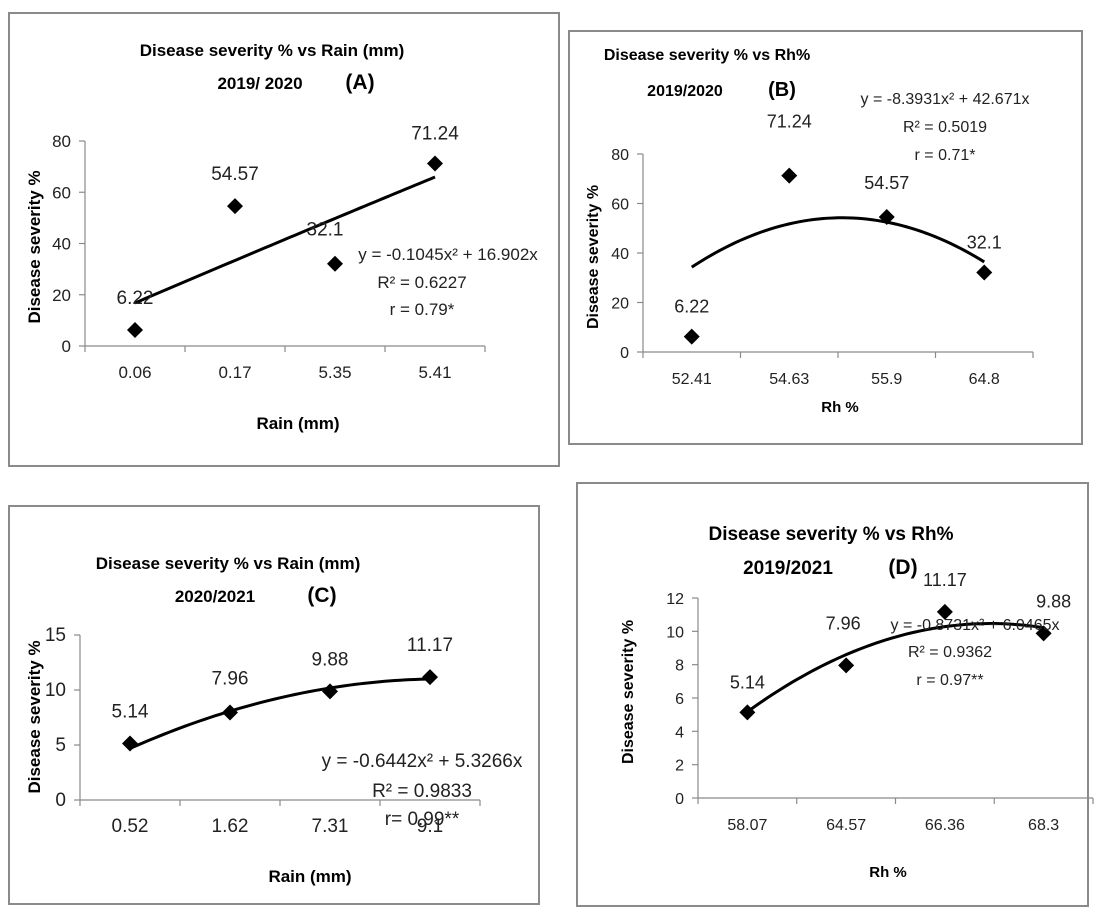 The width and height of the screenshot is (1097, 913). I want to click on x-tick-label: 1.62, so click(230, 826).